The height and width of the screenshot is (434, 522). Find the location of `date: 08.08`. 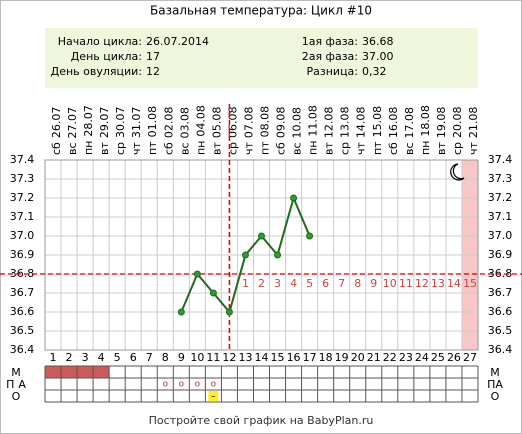

date: 08.08 is located at coordinates (265, 122).